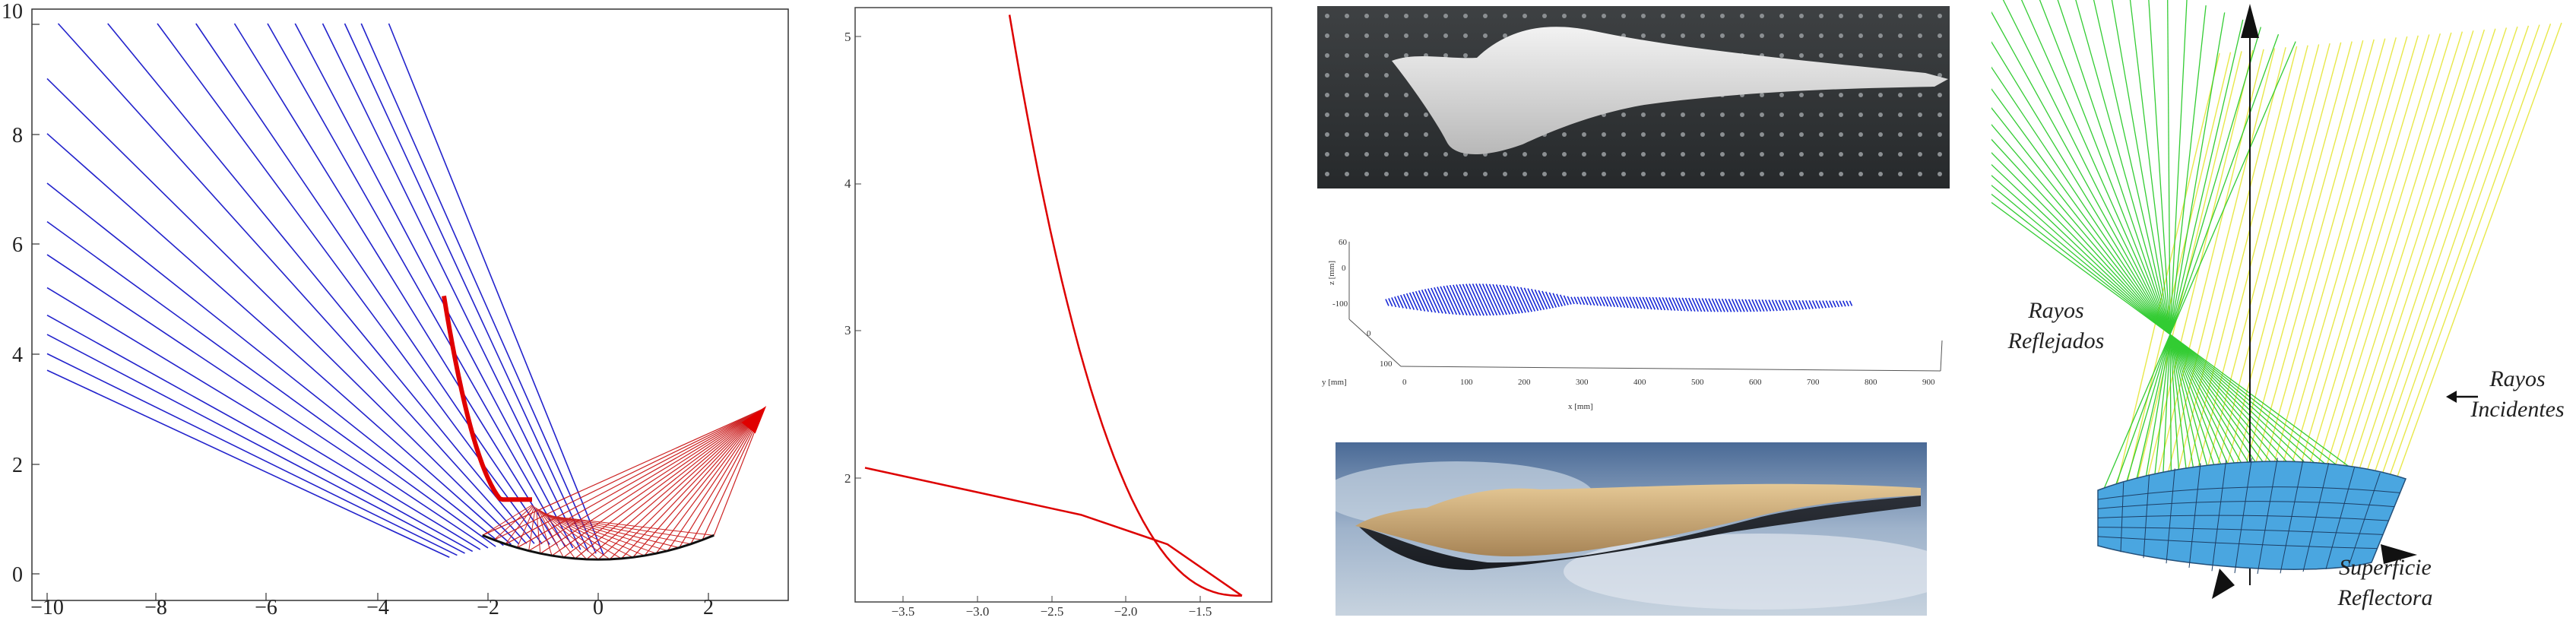  I want to click on blade-wireframe, so click(1619, 299).